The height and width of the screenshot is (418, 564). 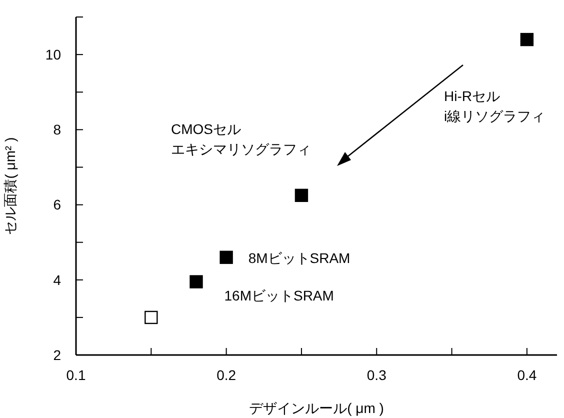 What do you see at coordinates (299, 258) in the screenshot?
I see `annotation: 8MビットSRAM` at bounding box center [299, 258].